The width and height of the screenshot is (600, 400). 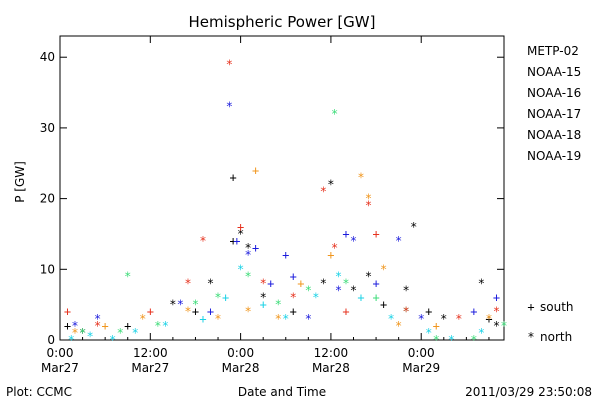 I want to click on x-tick-date: Mar27, so click(x=150, y=368).